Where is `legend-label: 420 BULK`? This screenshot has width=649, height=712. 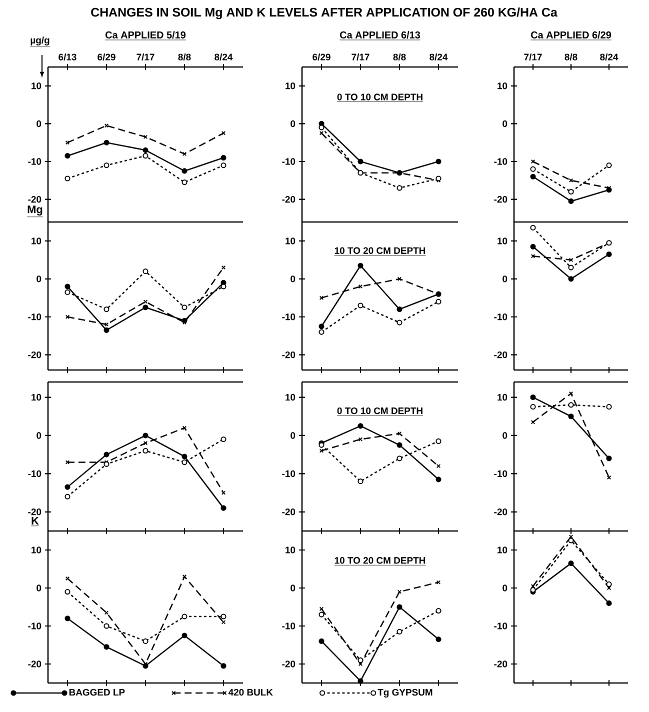
legend-label: 420 BULK is located at coordinates (250, 692).